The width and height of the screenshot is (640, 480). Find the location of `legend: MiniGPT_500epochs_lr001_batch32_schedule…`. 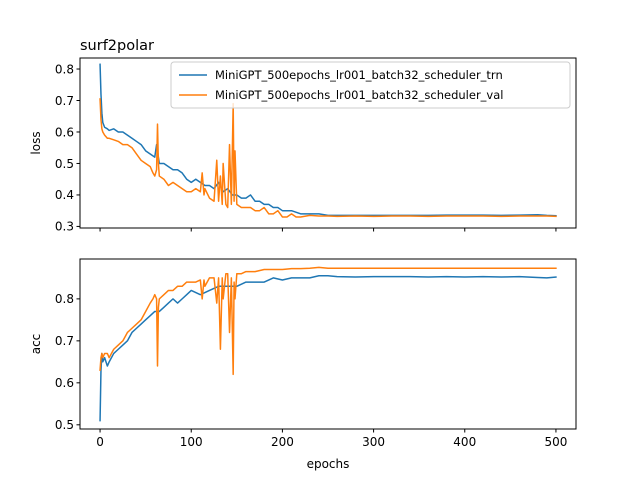

legend: MiniGPT_500epochs_lr001_batch32_schedule… is located at coordinates (370, 85).